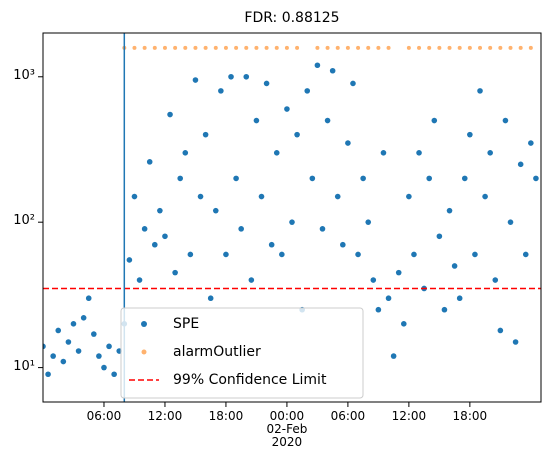 The height and width of the screenshot is (468, 550). Describe the element at coordinates (165, 416) in the screenshot. I see `x-tick-label: 12:00` at that location.